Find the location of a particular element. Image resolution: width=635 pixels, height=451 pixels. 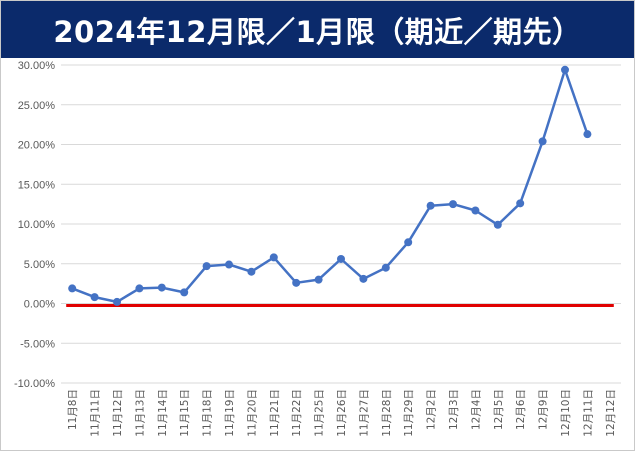

x-tick-label: 11月12日 is located at coordinates (118, 413).